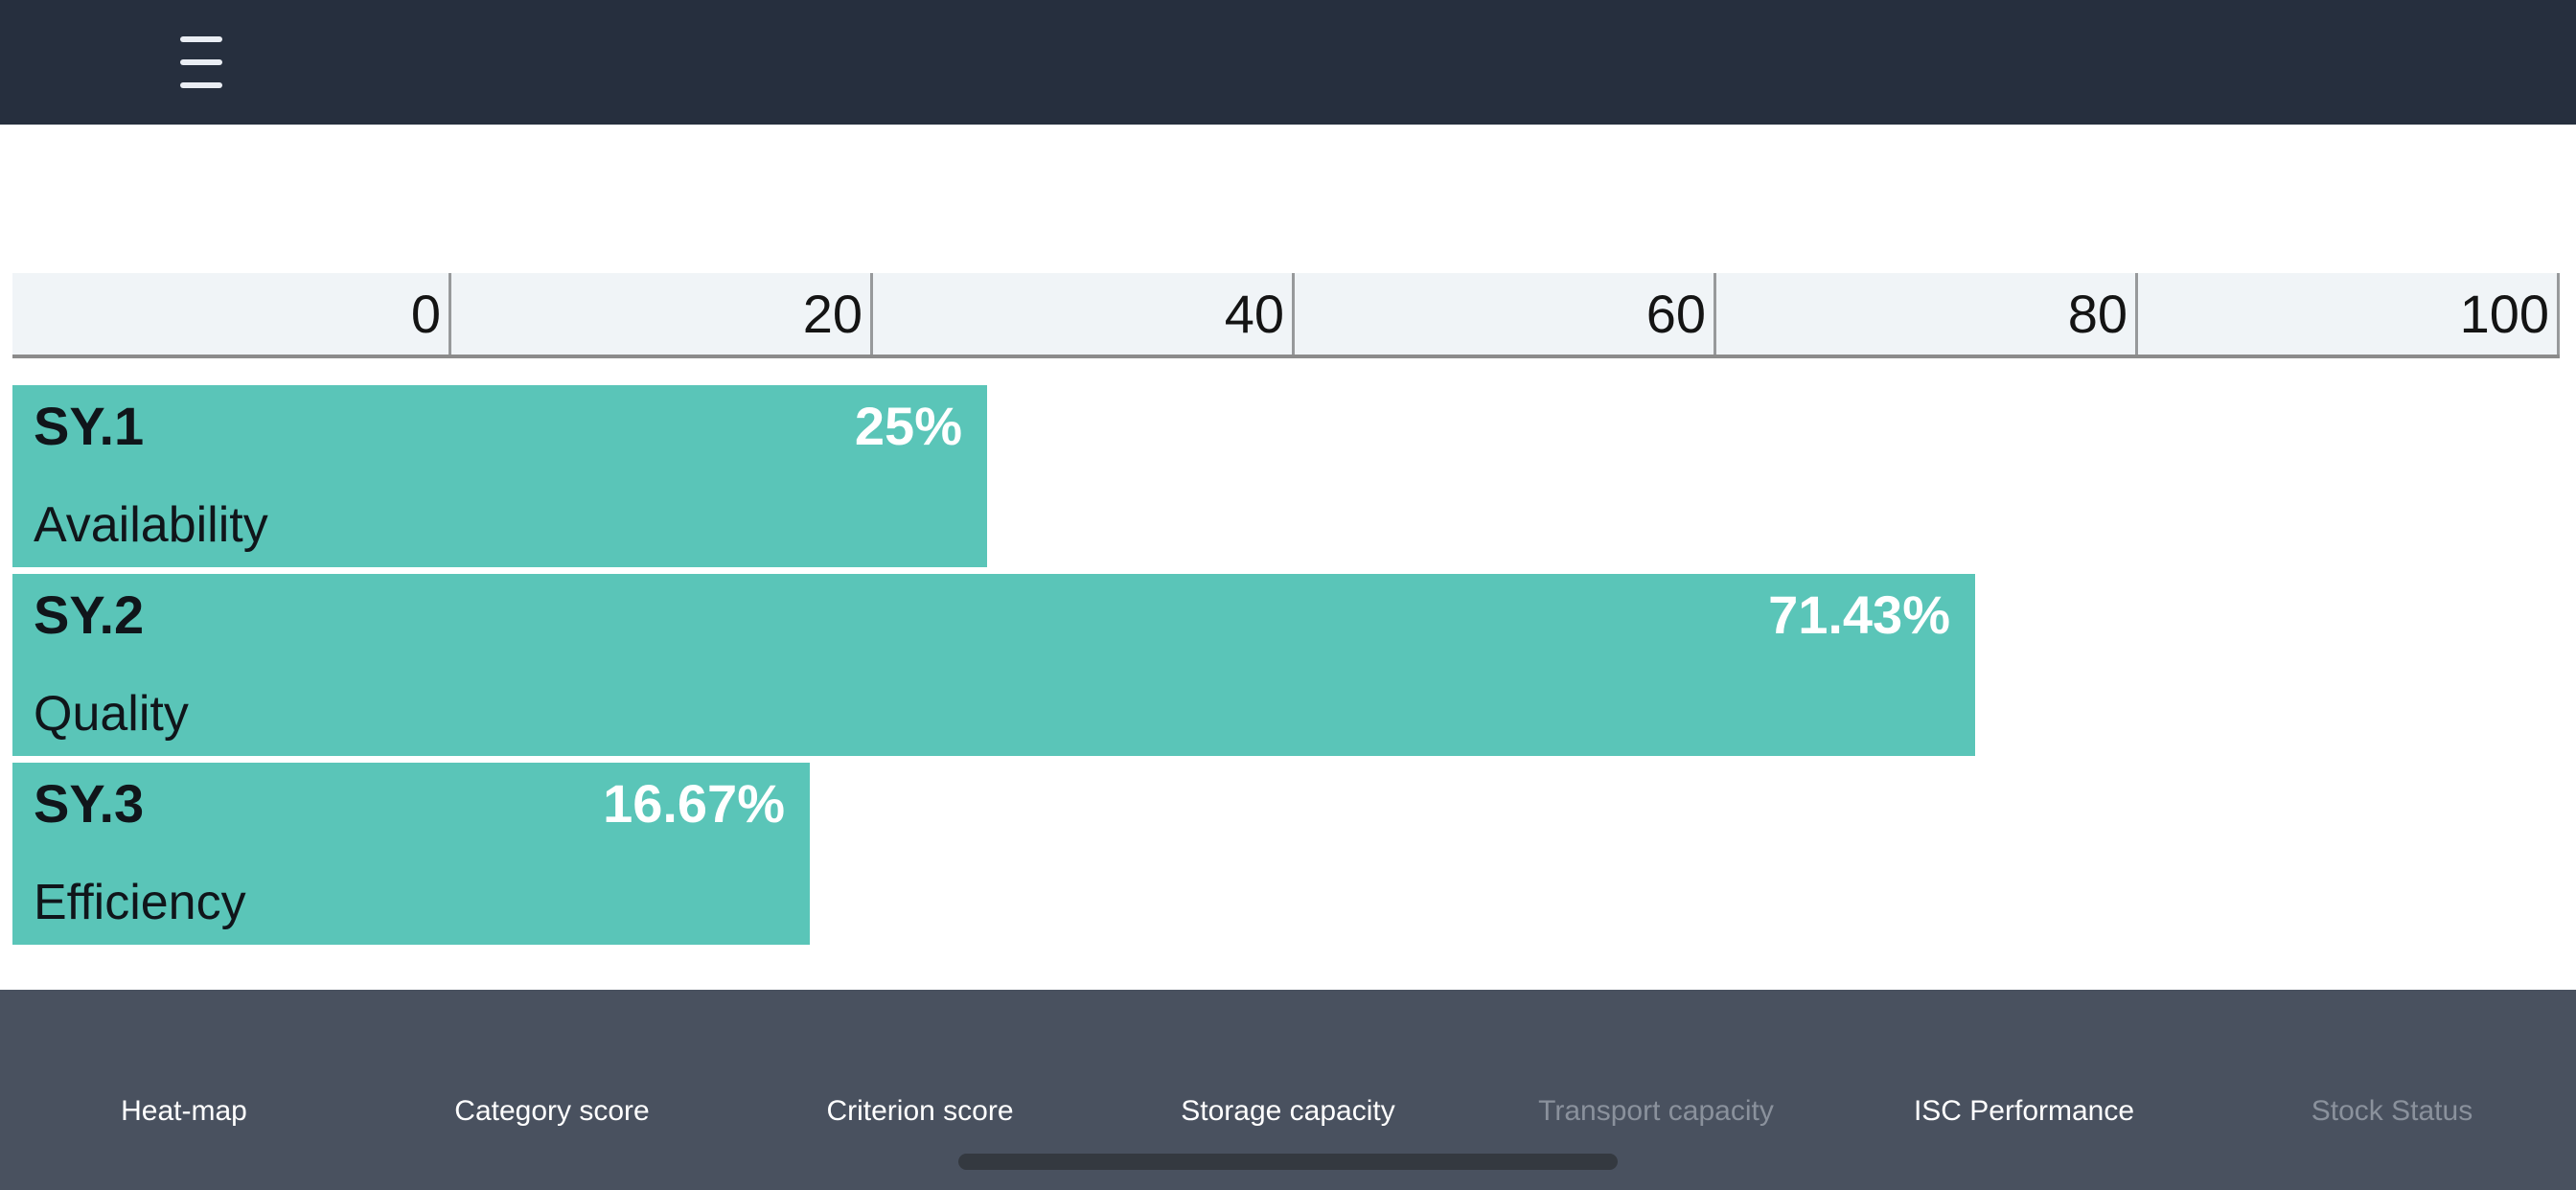 The height and width of the screenshot is (1190, 2576). Describe the element at coordinates (832, 313) in the screenshot. I see `axis-tick-label: 20` at that location.